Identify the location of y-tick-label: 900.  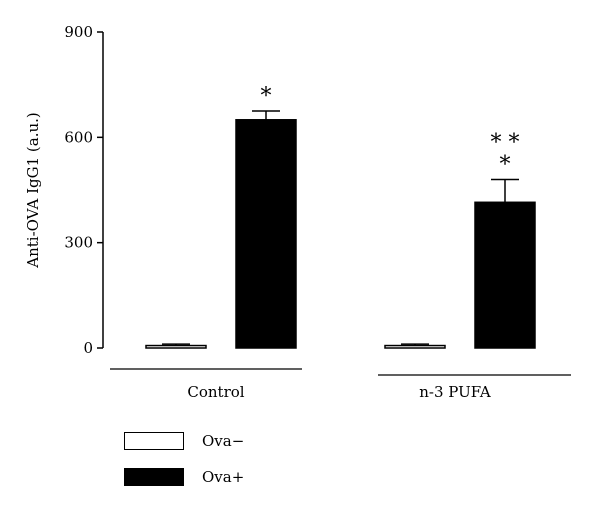
(78, 32).